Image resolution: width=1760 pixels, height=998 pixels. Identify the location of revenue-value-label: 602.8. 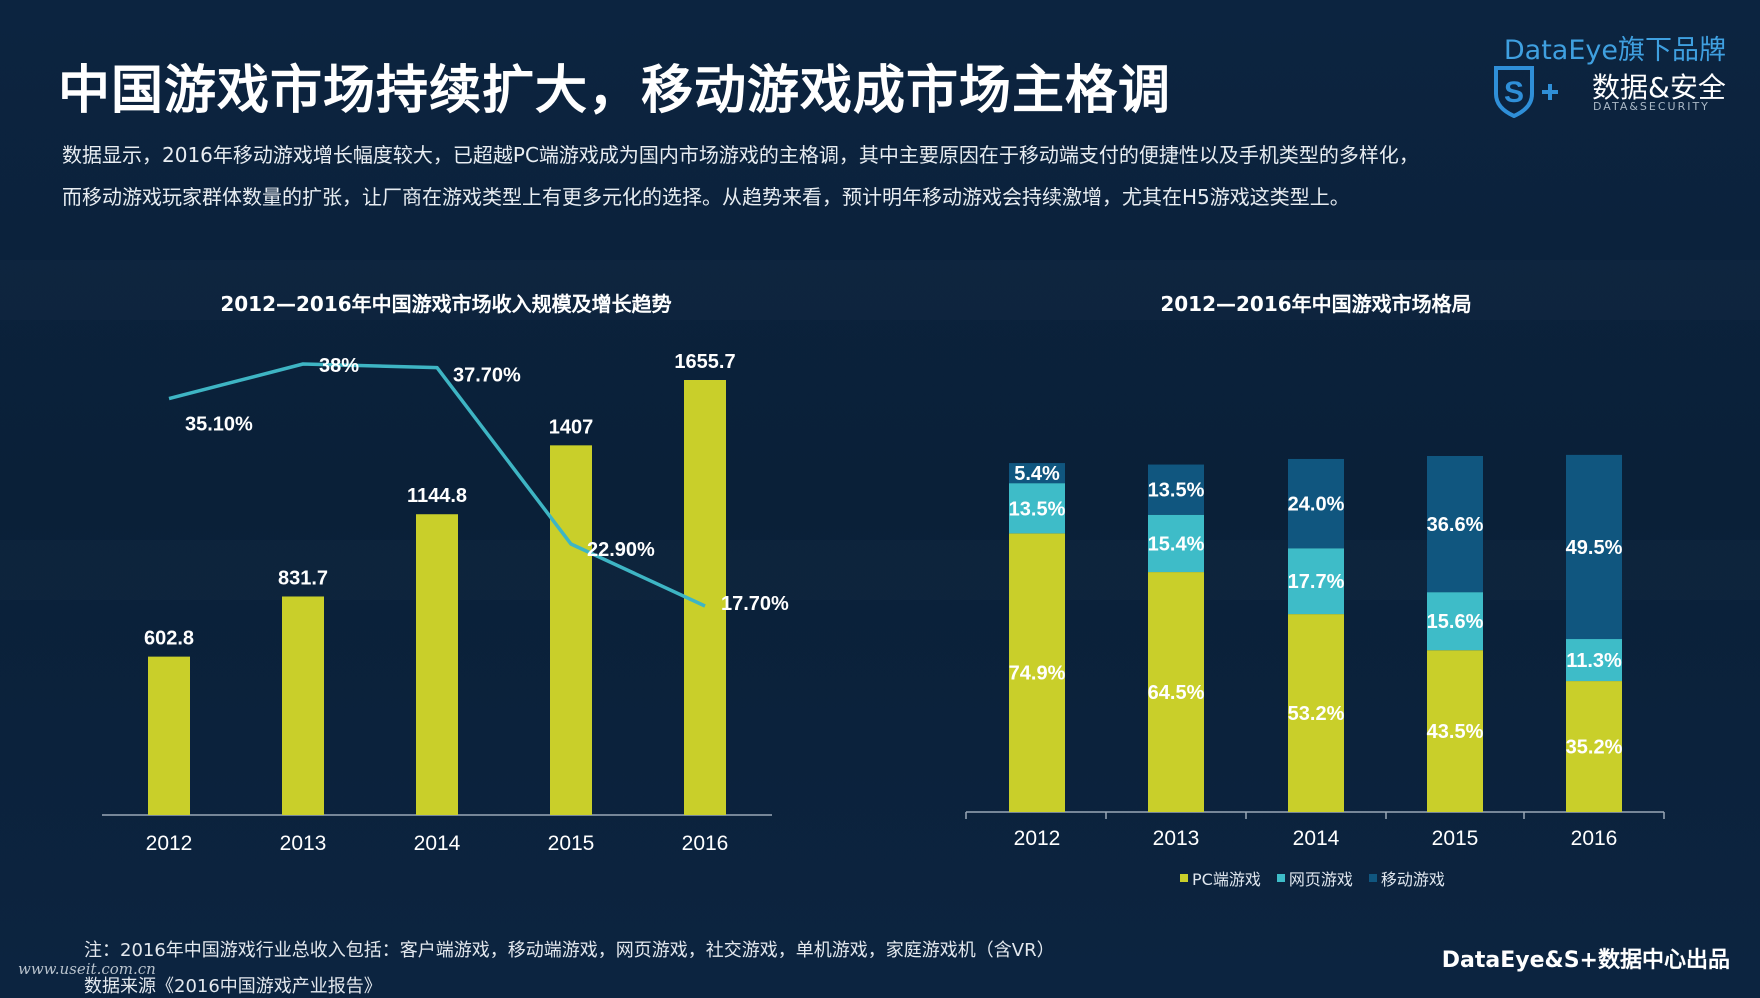
(169, 639).